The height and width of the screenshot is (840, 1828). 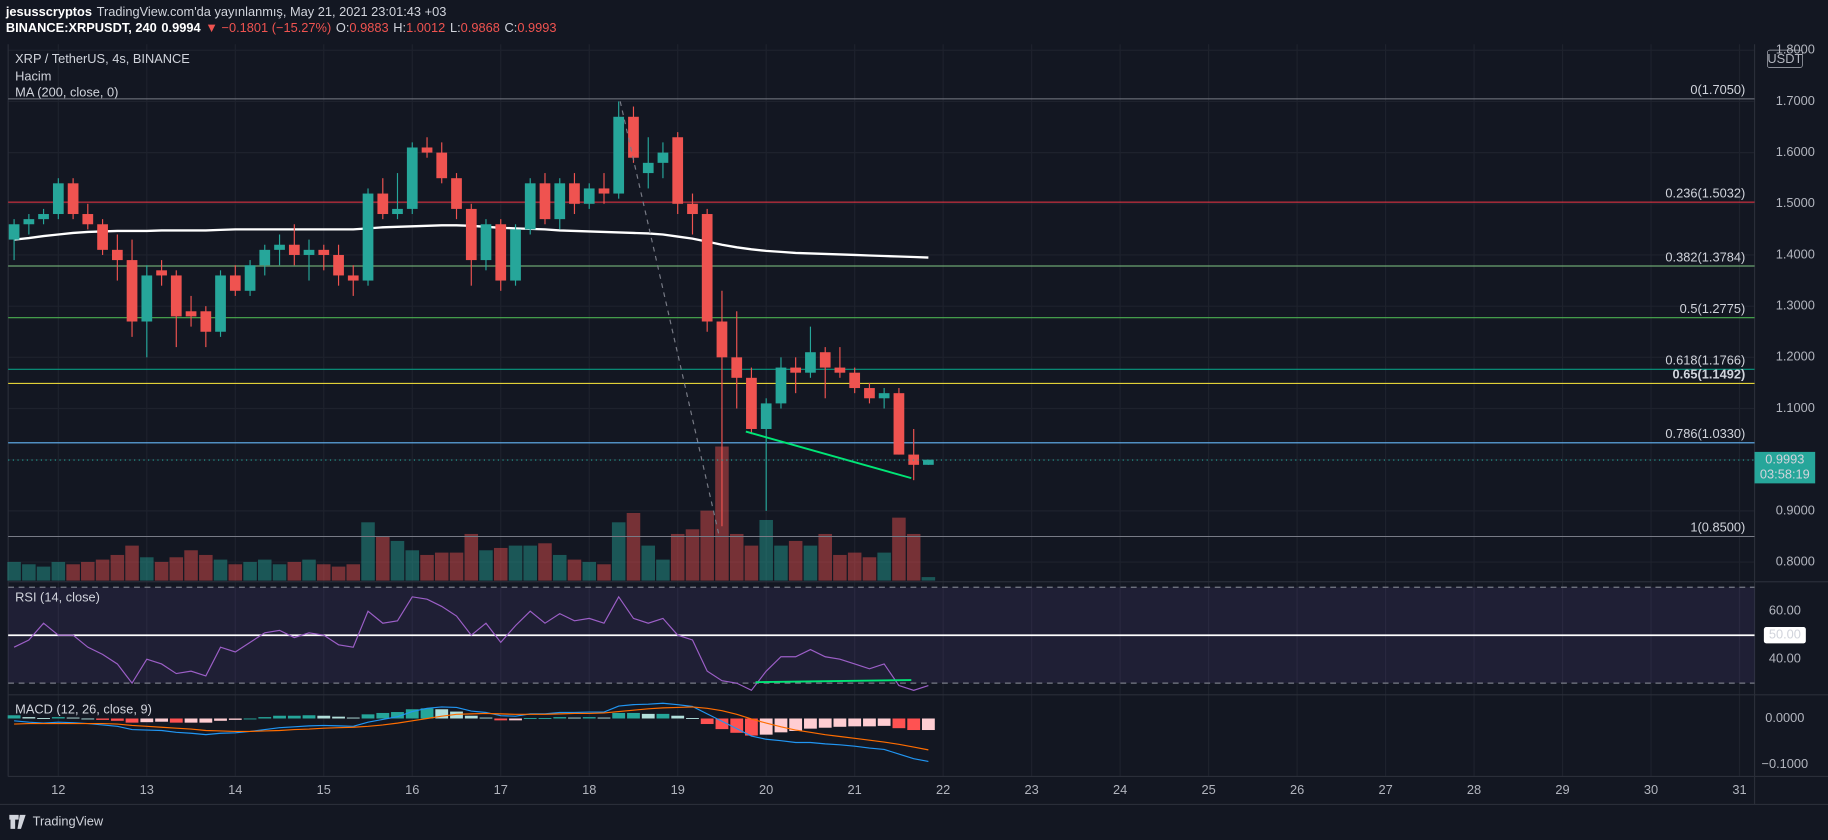 What do you see at coordinates (83, 708) in the screenshot?
I see `macd-legend: MACD (12, 26, close, 9)` at bounding box center [83, 708].